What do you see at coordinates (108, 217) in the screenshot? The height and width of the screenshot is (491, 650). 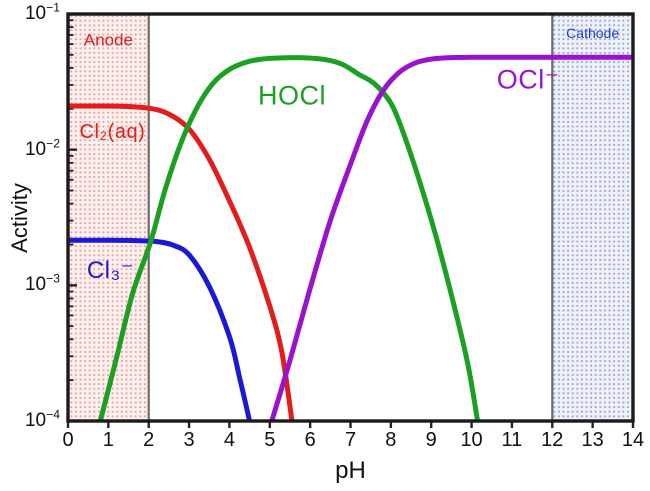 I see `anode-region` at bounding box center [108, 217].